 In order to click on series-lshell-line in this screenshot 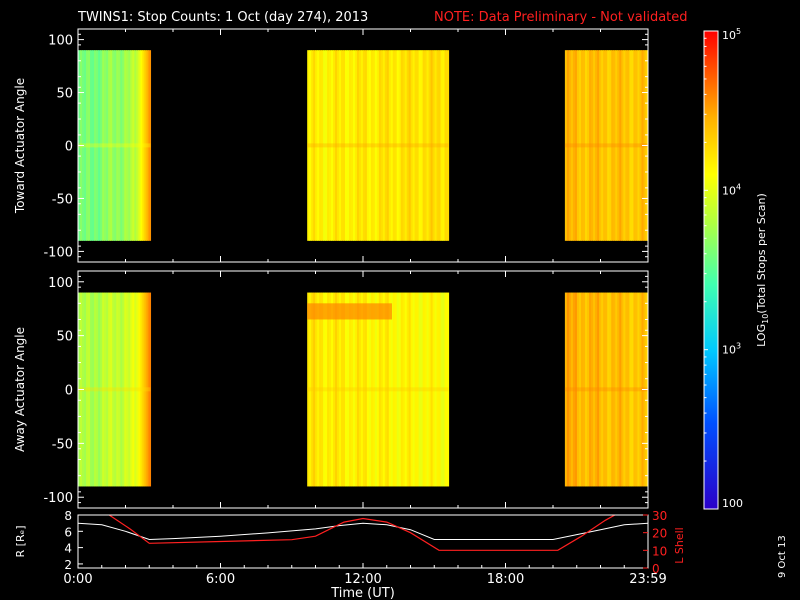, I will do `click(347, 533)`.